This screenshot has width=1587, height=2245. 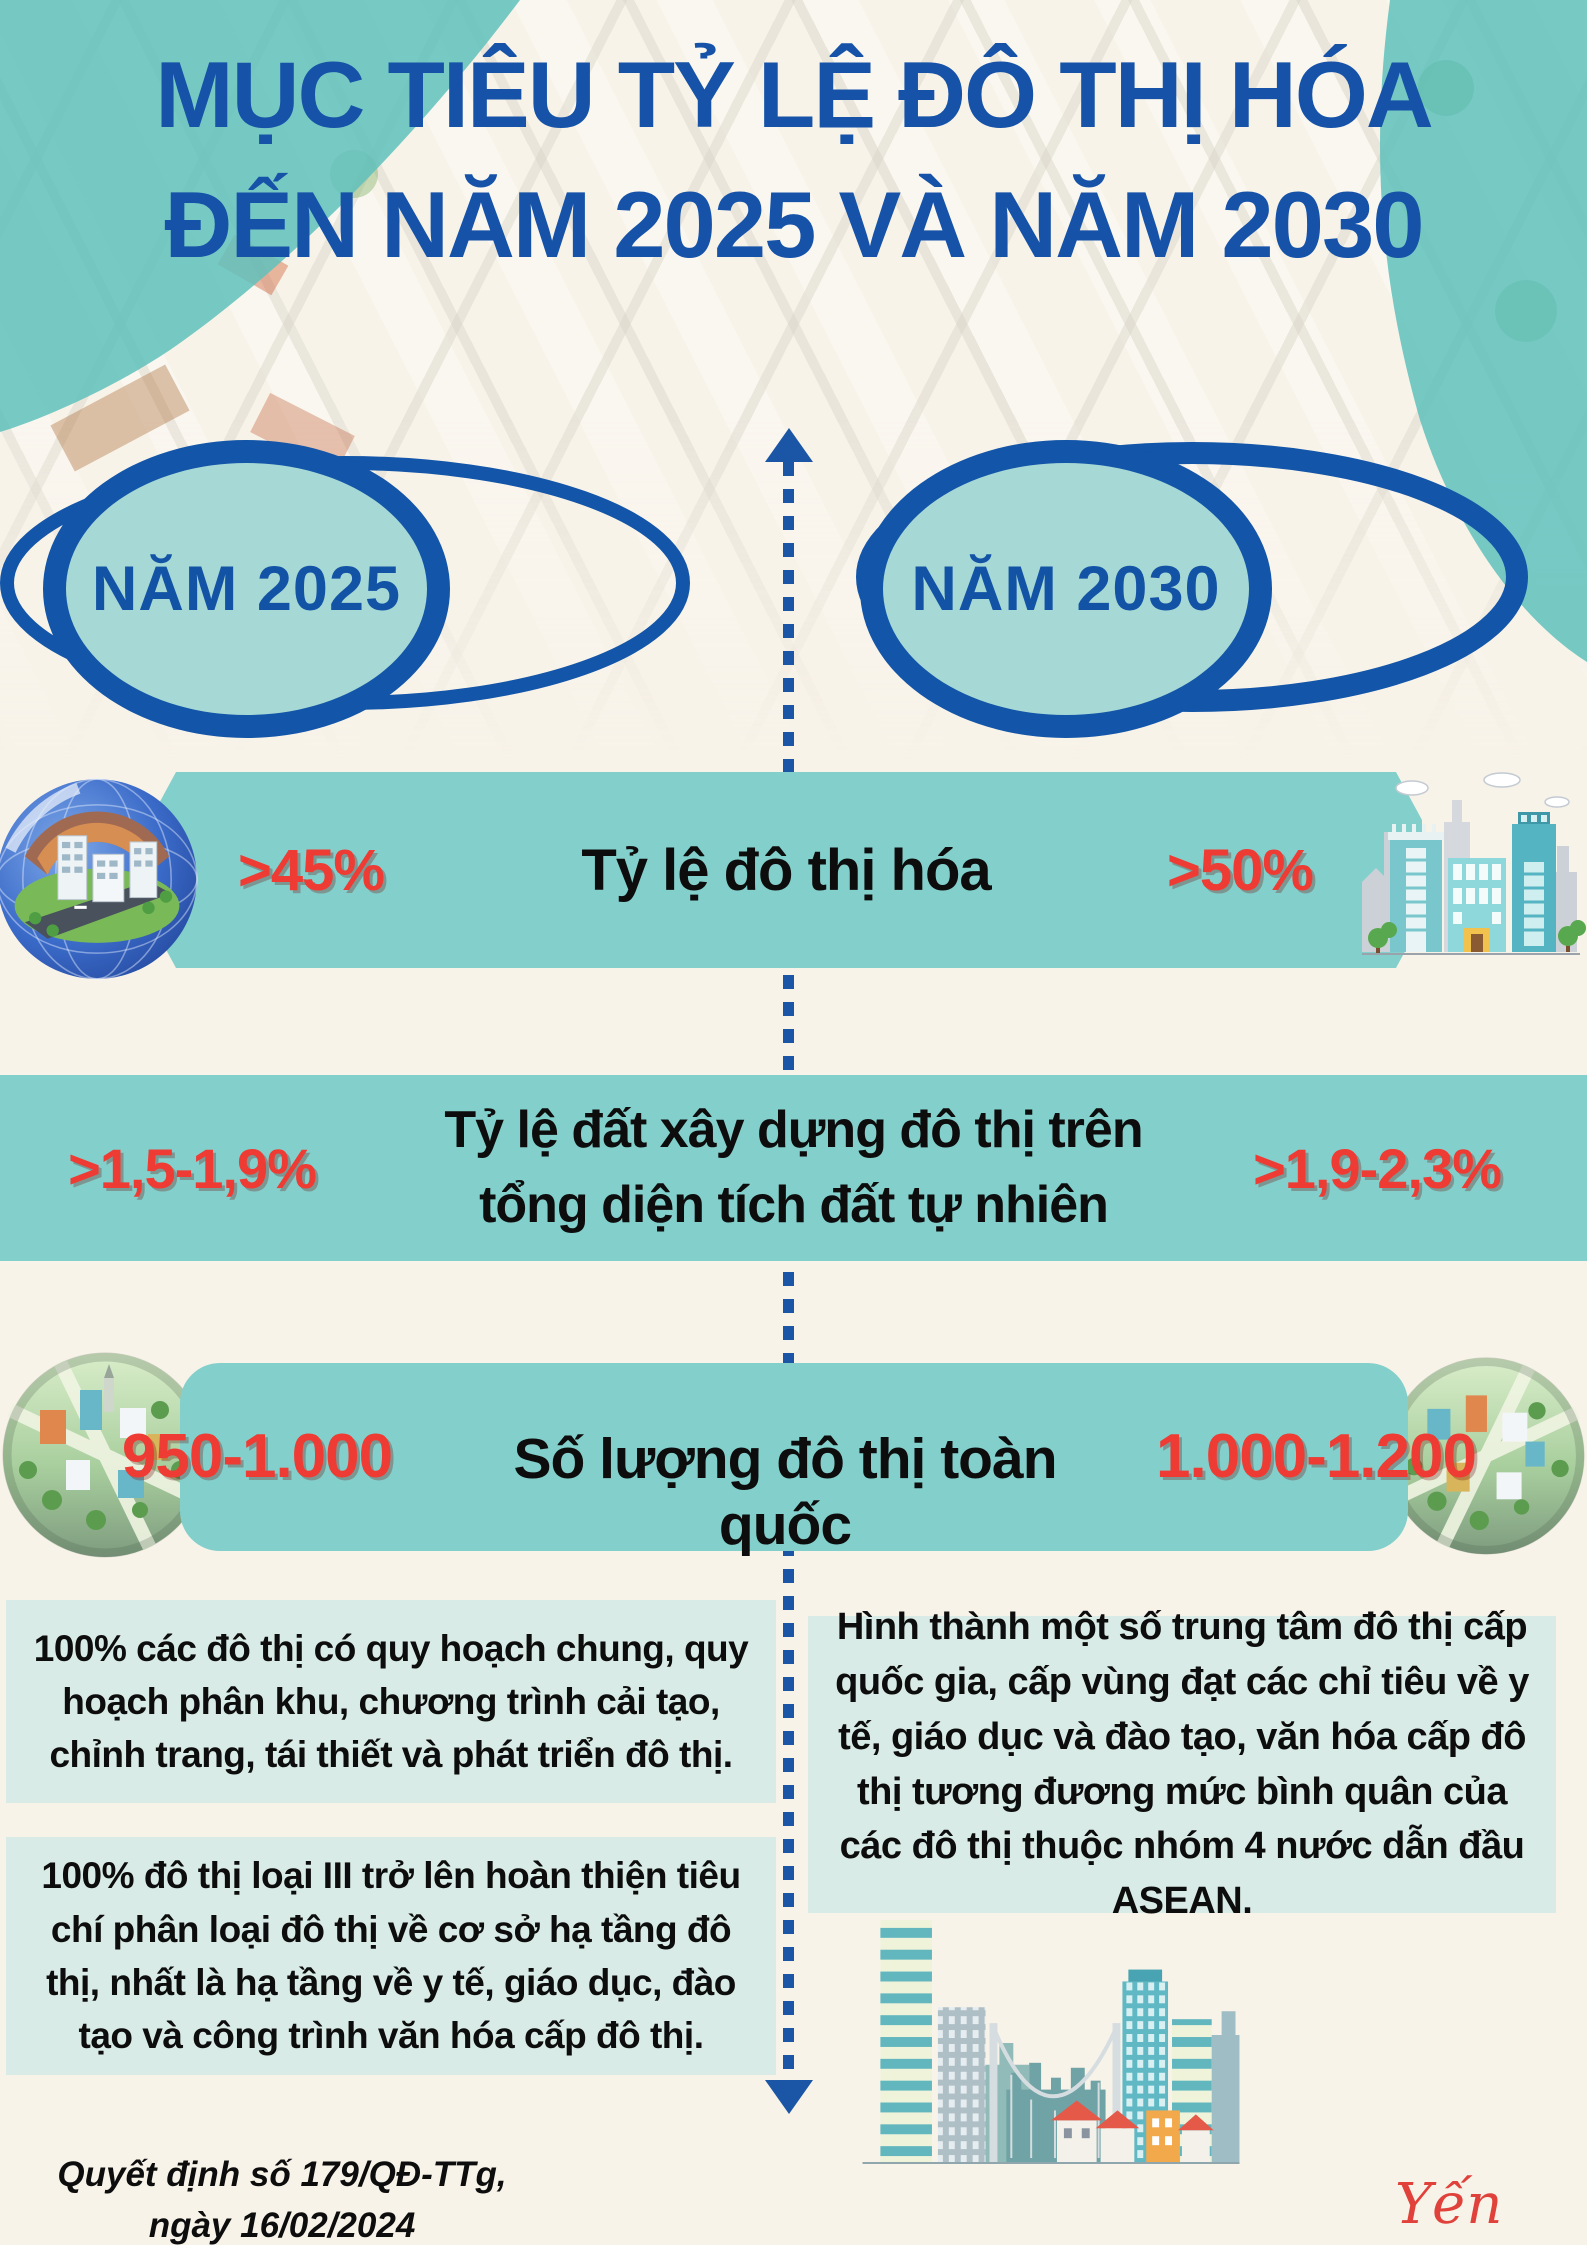 What do you see at coordinates (1449, 2208) in the screenshot?
I see `author-signature: Yến Chi` at bounding box center [1449, 2208].